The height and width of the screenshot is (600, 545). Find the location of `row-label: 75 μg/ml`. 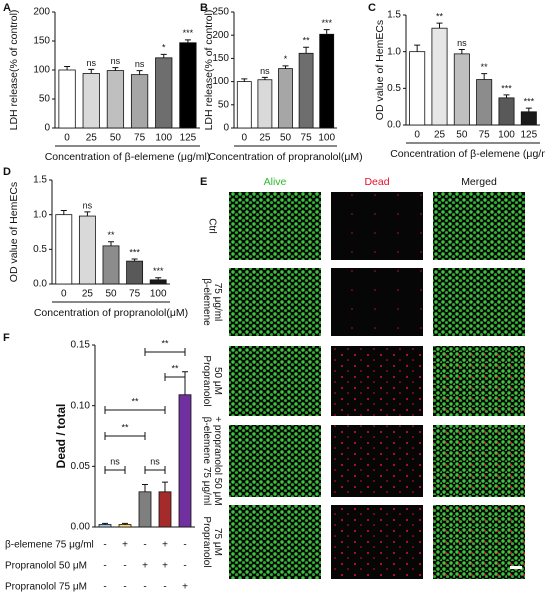

row-label: 75 μg/ml is located at coordinates (217, 302).